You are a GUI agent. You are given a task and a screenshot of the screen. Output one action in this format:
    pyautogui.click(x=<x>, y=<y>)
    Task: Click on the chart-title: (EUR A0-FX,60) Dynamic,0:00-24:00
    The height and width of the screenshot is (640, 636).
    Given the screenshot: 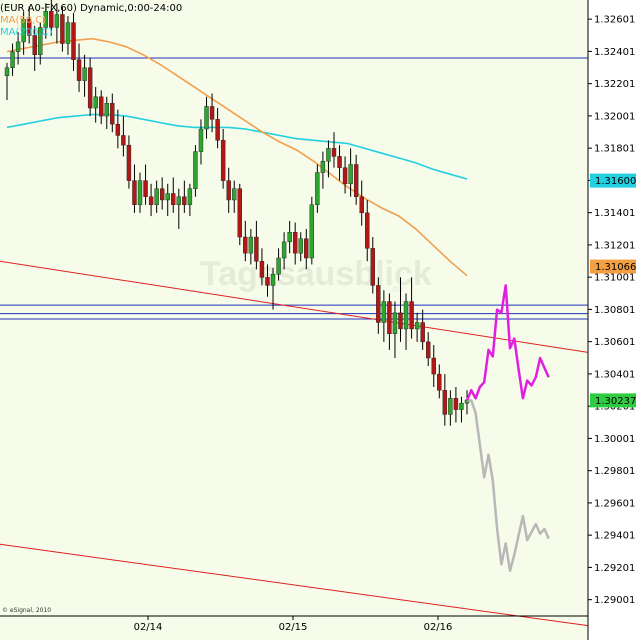 What is the action you would take?
    pyautogui.click(x=91, y=8)
    